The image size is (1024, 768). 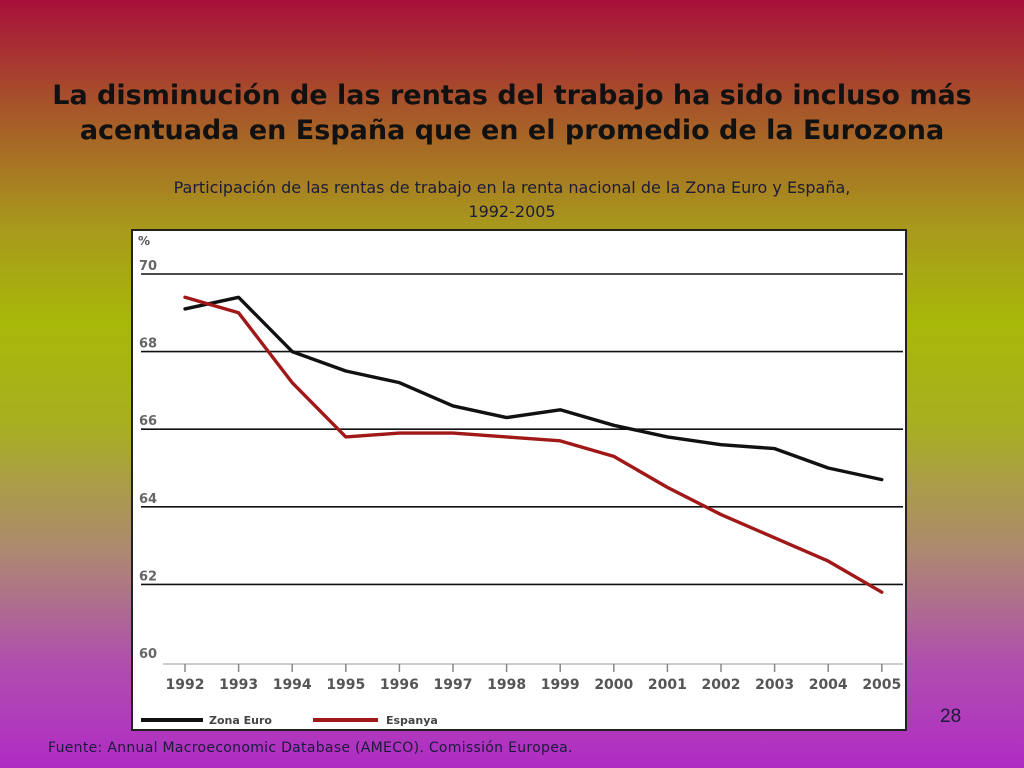 What do you see at coordinates (667, 685) in the screenshot?
I see `x-tick-label-2001: 2001` at bounding box center [667, 685].